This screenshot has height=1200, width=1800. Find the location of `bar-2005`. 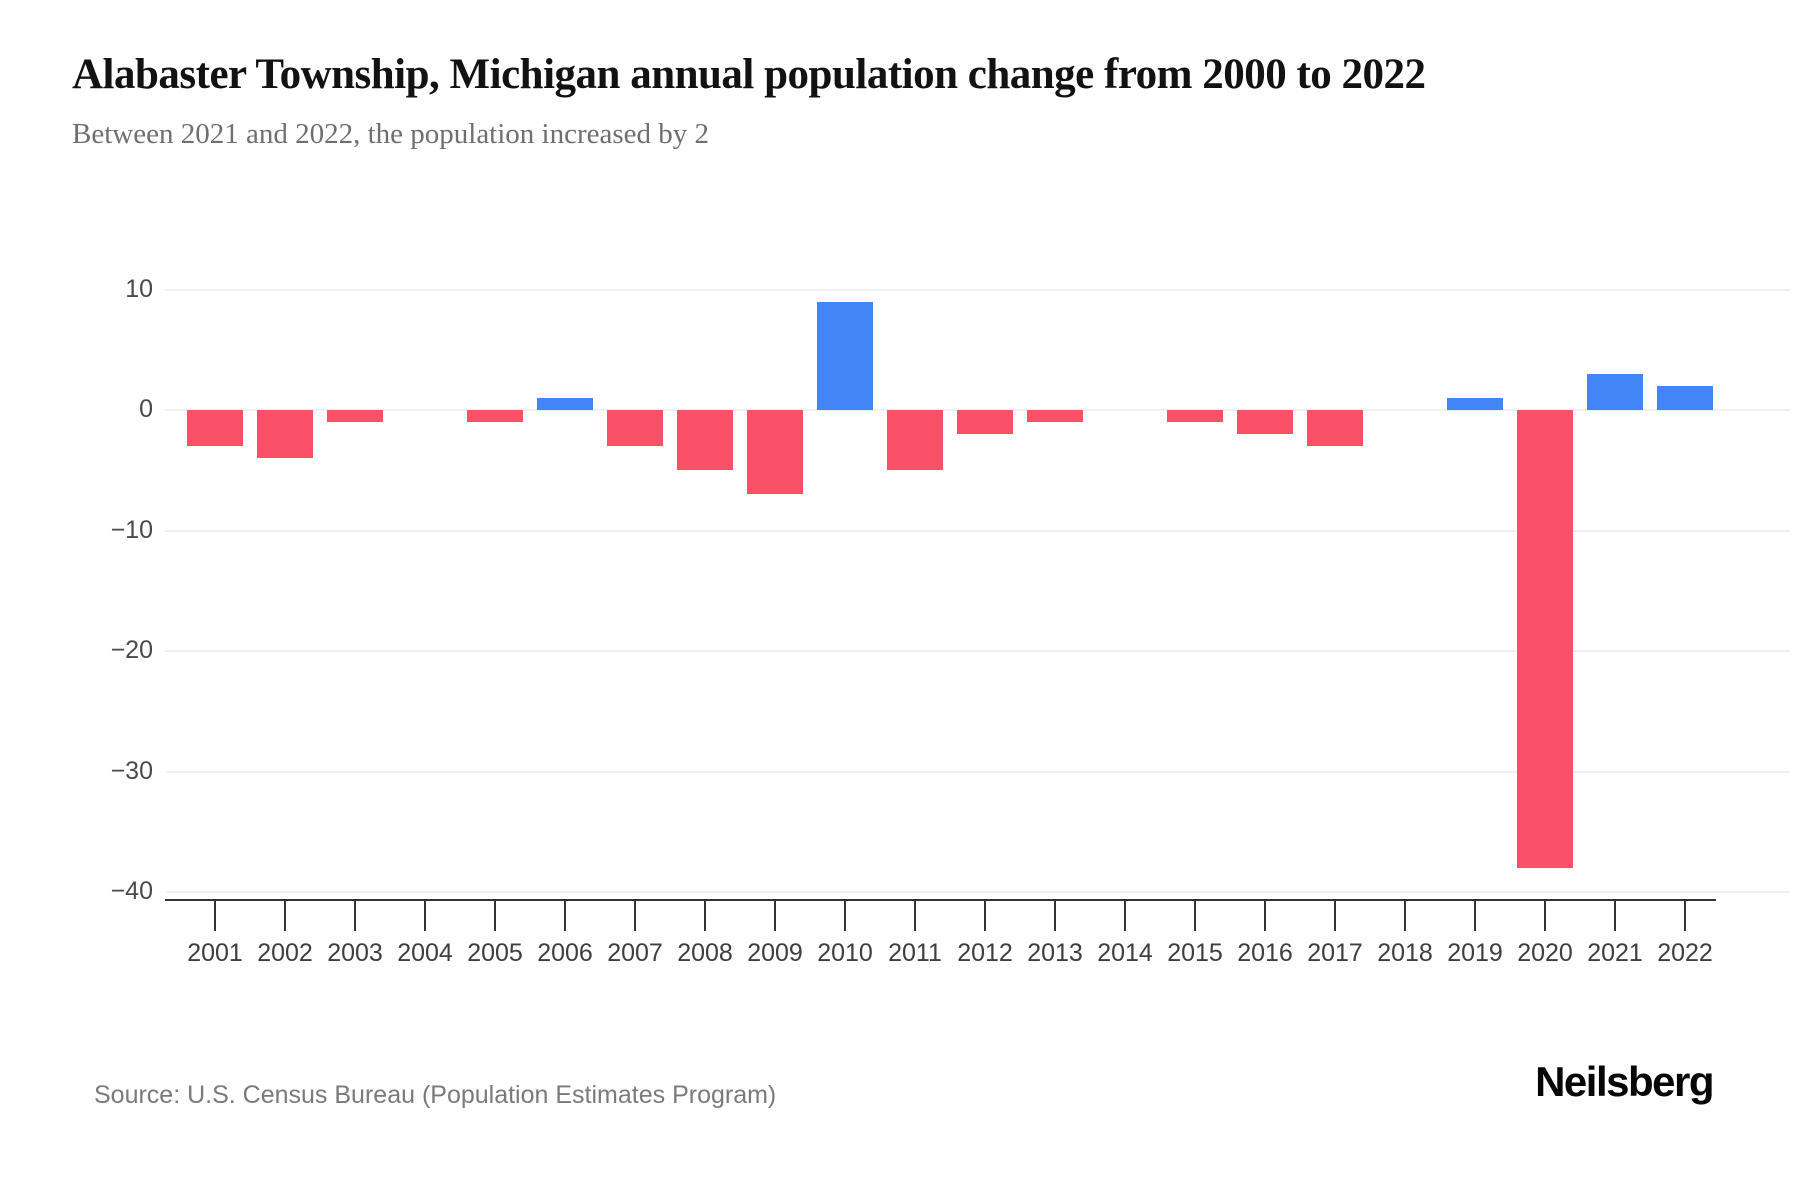

bar-2005 is located at coordinates (495, 416).